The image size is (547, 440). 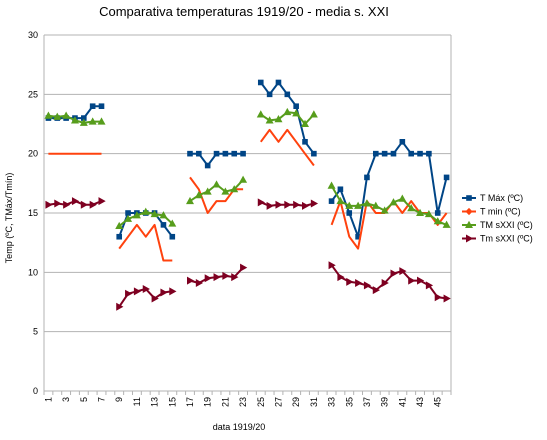 I want to click on x-tick-label: 15, so click(x=172, y=402).